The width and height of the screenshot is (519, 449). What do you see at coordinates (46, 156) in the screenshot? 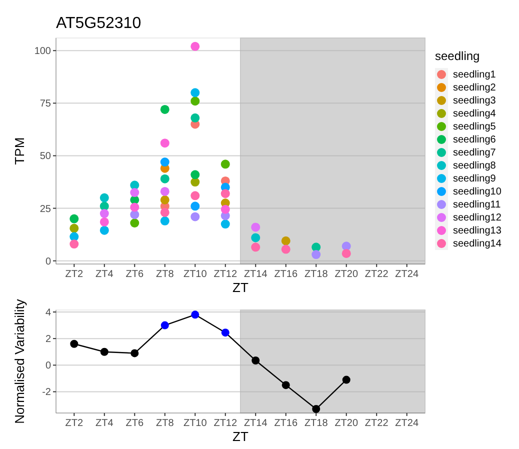
I see `y-tick-label: 50` at bounding box center [46, 156].